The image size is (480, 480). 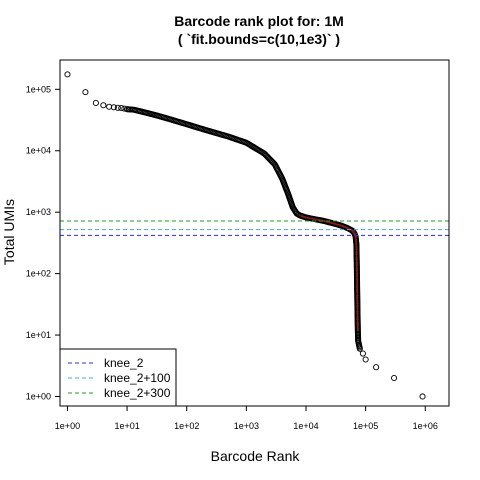 I want to click on x-tick-label: 1e+01, so click(x=126, y=426).